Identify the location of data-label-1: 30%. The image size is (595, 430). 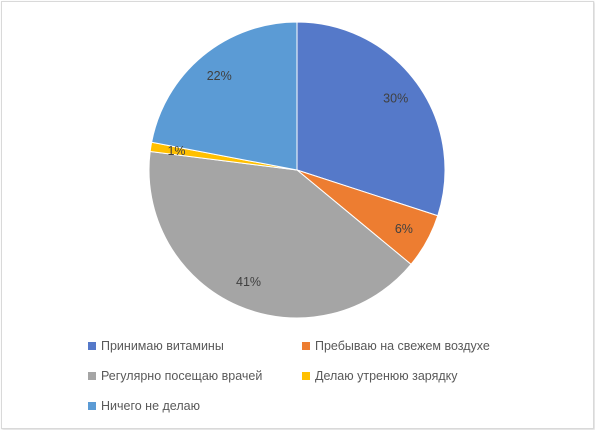
(395, 98).